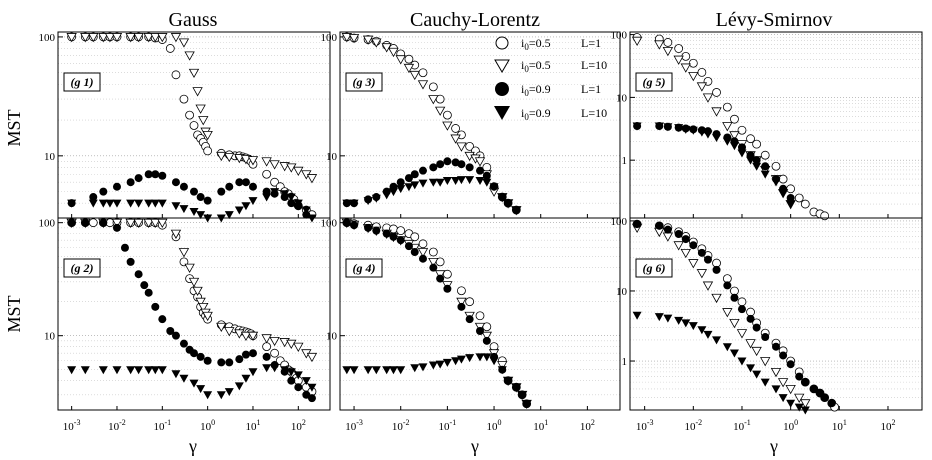 This screenshot has width=932, height=460. Describe the element at coordinates (502, 89) in the screenshot. I see `legend-marker-filled-circle` at that location.